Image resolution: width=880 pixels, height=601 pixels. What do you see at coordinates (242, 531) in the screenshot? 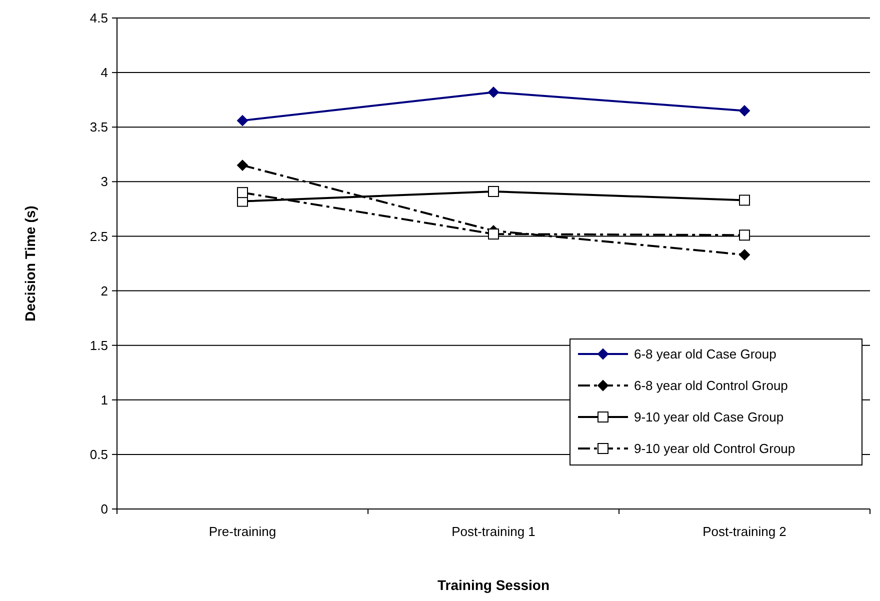
I see `x-tick-label: Pre-training` at bounding box center [242, 531].